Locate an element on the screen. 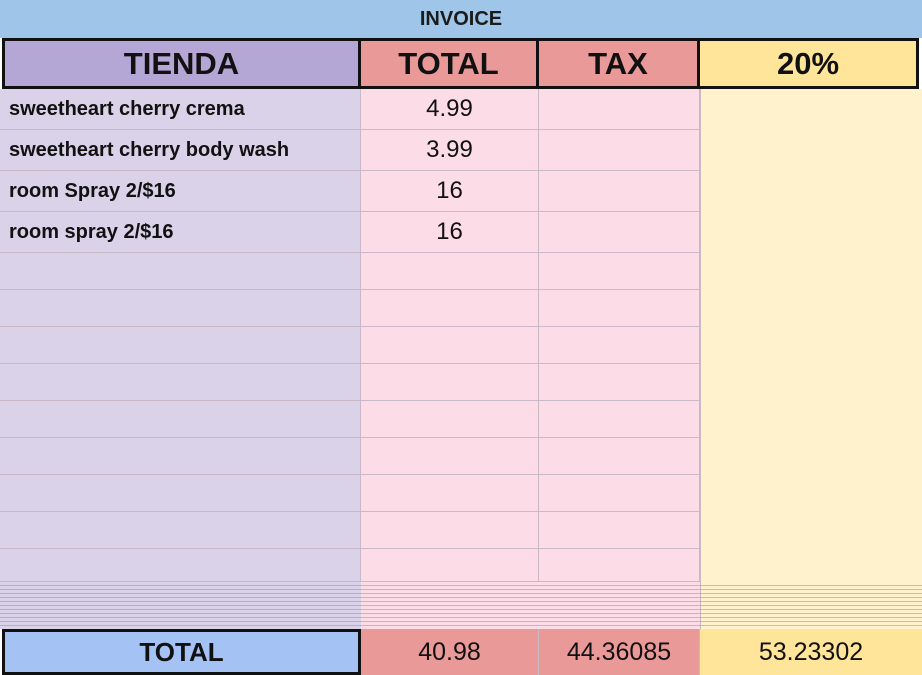 Image resolution: width=922 pixels, height=675 pixels. cell-store-item: room spray 2/$16 is located at coordinates (180, 232).